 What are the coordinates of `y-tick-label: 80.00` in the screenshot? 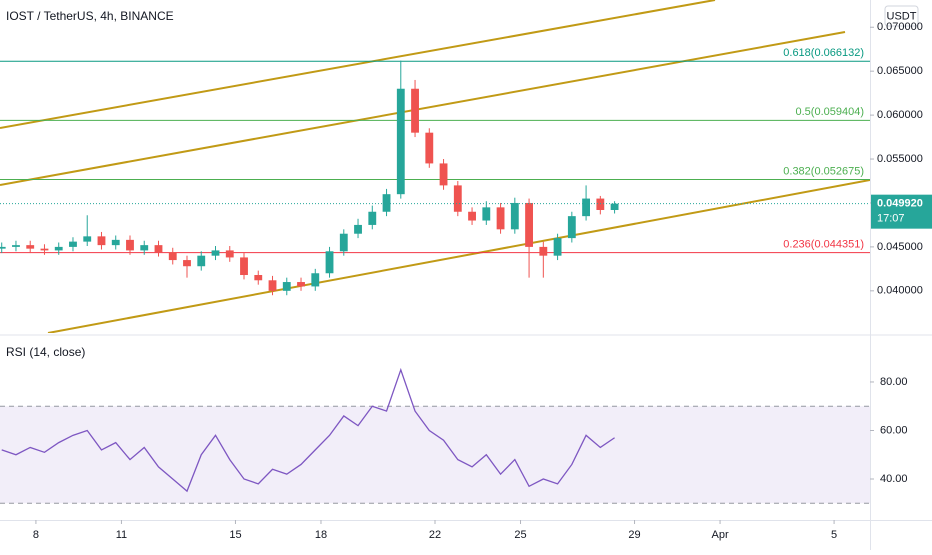 It's located at (894, 382).